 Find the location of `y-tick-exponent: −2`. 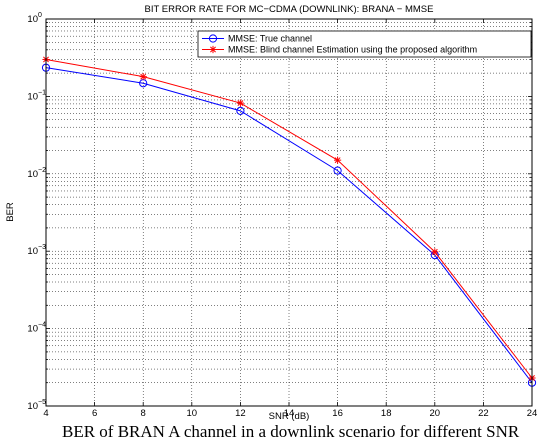

y-tick-exponent: −2 is located at coordinates (42, 170).